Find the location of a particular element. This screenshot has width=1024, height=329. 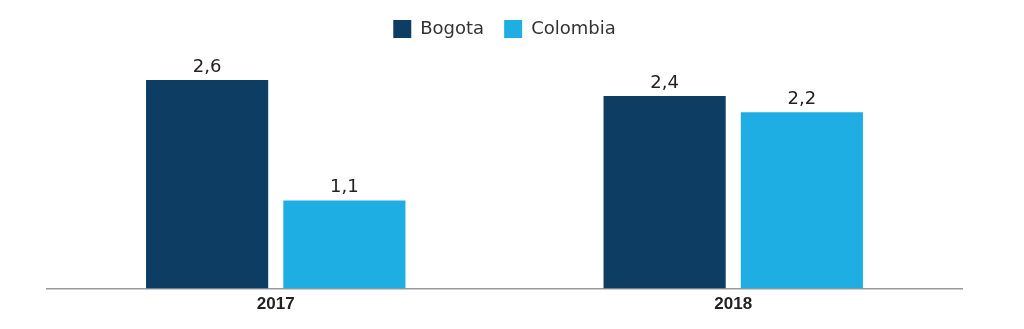

legend-label: Colombia is located at coordinates (573, 27).